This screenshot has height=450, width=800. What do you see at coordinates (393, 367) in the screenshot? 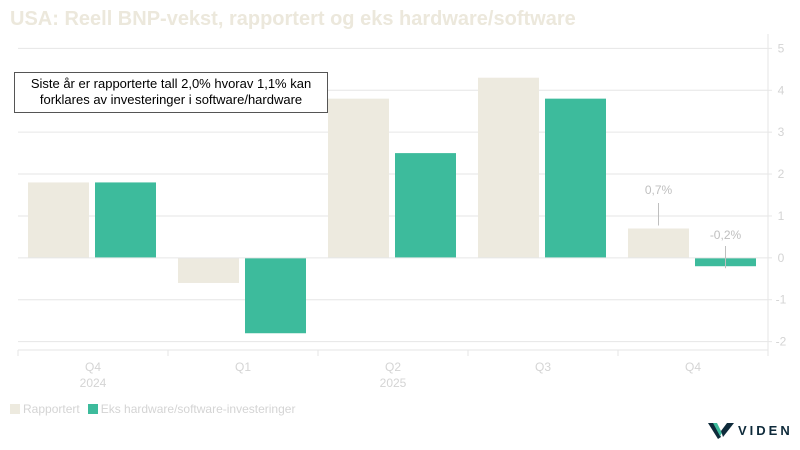
I see `x-tick-label: Q2` at bounding box center [393, 367].